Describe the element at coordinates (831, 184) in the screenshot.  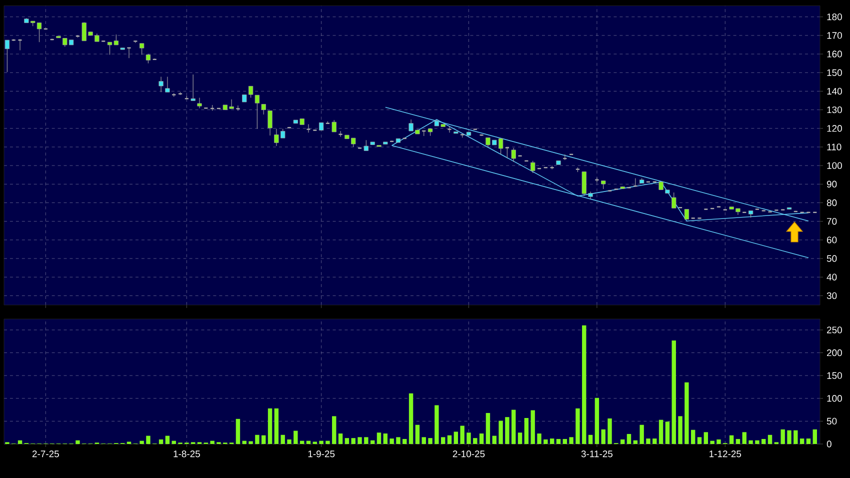
I see `y-tick-label: 90` at that location.